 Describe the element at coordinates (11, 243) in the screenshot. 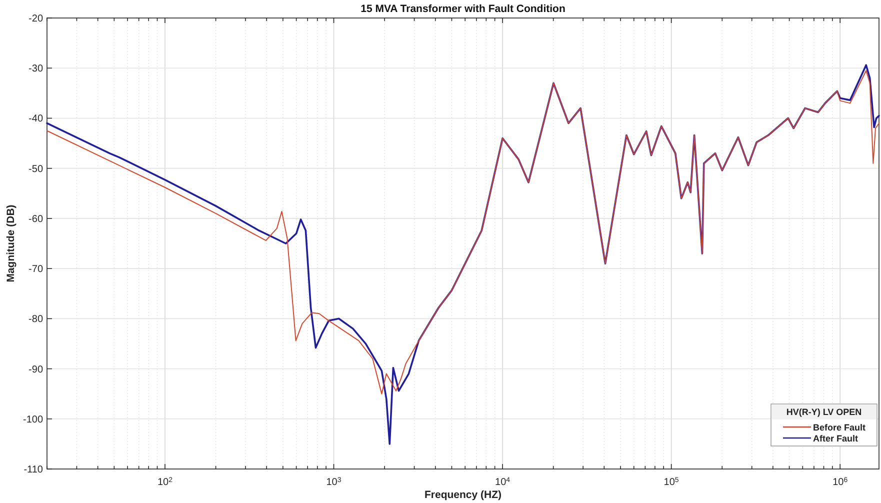

I see `y-axis-title: Magnitude (DB)` at that location.